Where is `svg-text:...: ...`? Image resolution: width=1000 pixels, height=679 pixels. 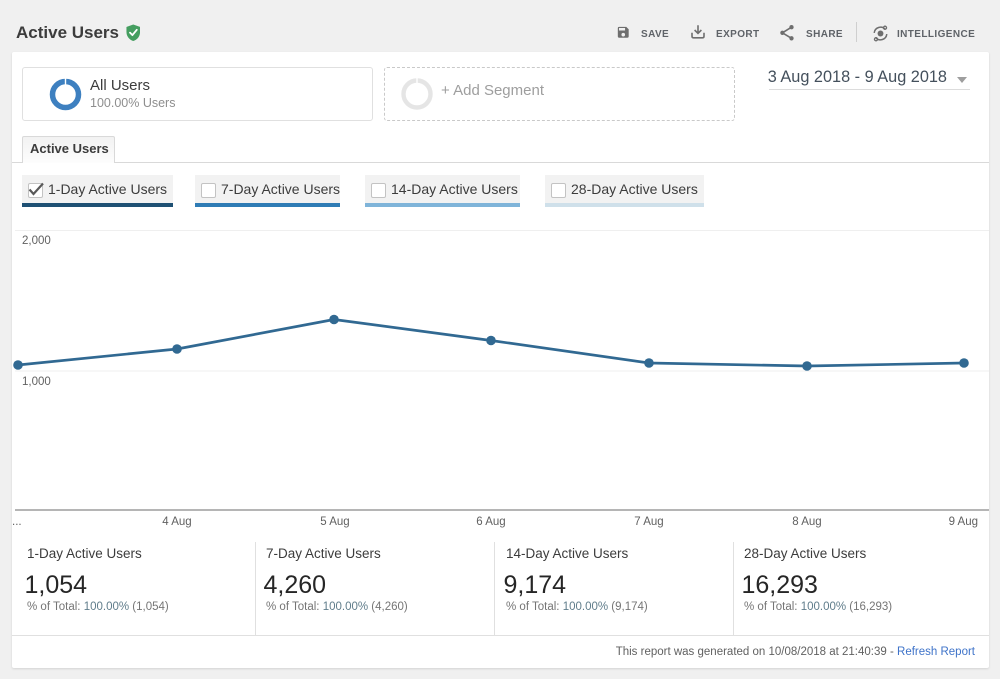 svg-text:...: ... is located at coordinates (17, 522).